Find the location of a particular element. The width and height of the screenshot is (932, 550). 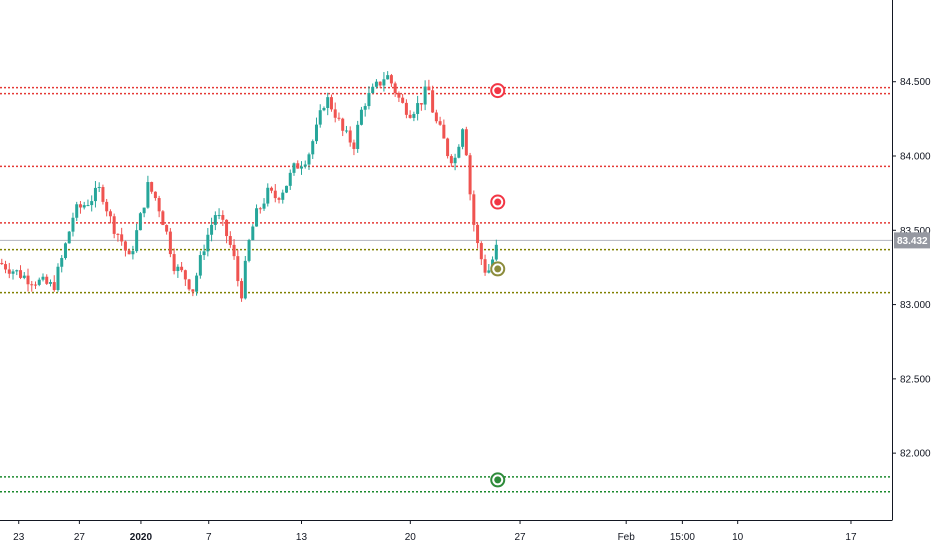

y-tick-label: 82.500 is located at coordinates (915, 379).